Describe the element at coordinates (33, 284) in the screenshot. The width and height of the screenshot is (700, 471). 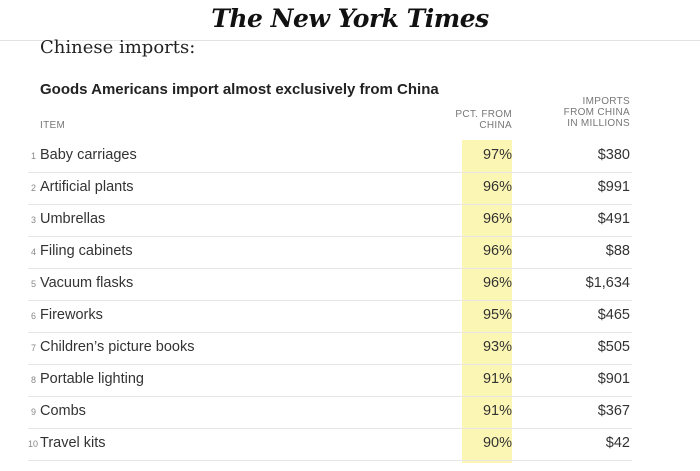
I see `row-rank: 5` at that location.